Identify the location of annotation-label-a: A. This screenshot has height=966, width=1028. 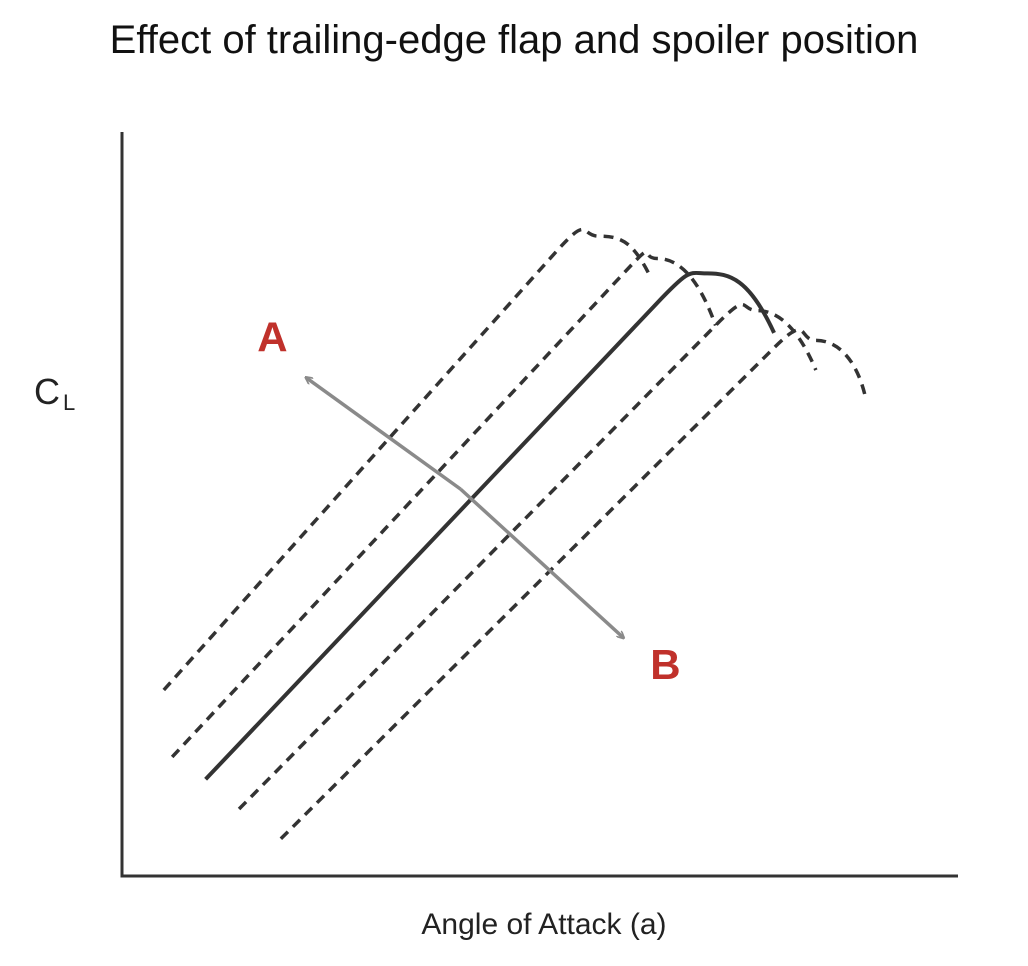
(272, 336).